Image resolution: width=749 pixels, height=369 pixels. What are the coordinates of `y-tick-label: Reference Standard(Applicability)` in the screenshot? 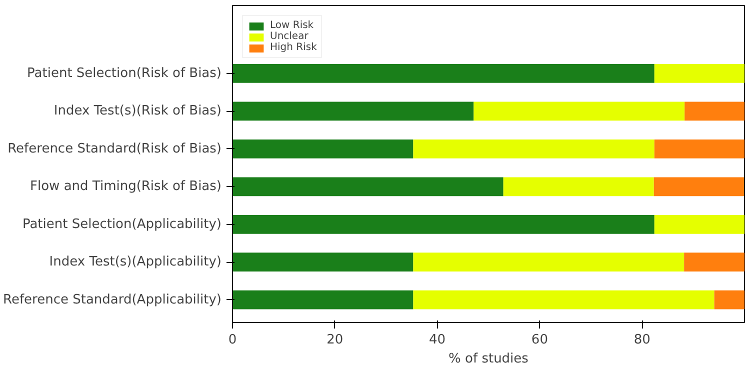 It's located at (112, 300).